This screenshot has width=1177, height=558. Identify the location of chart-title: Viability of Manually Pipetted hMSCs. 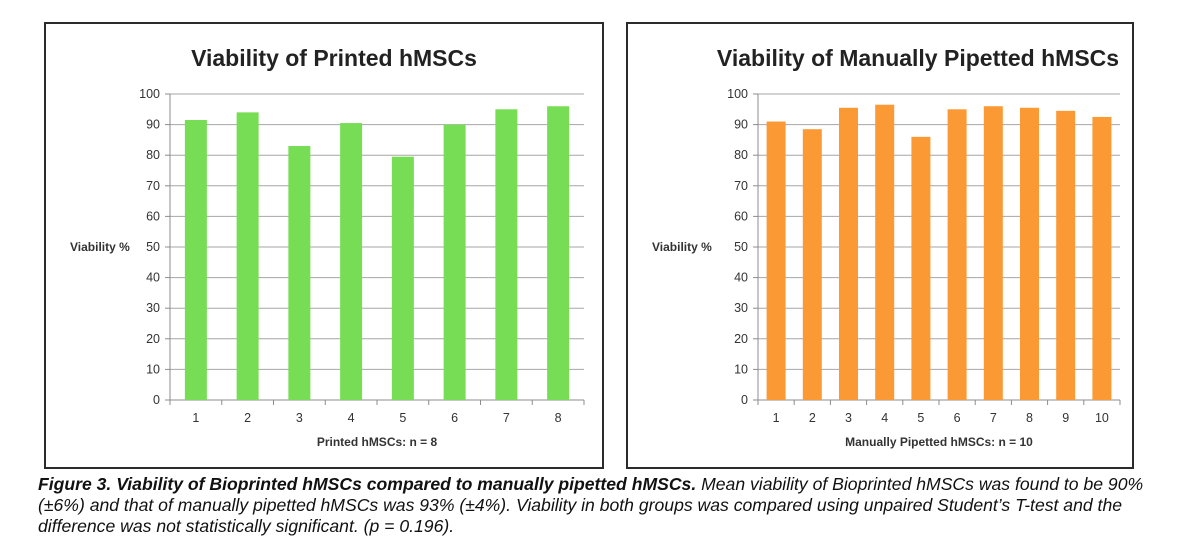
(918, 58).